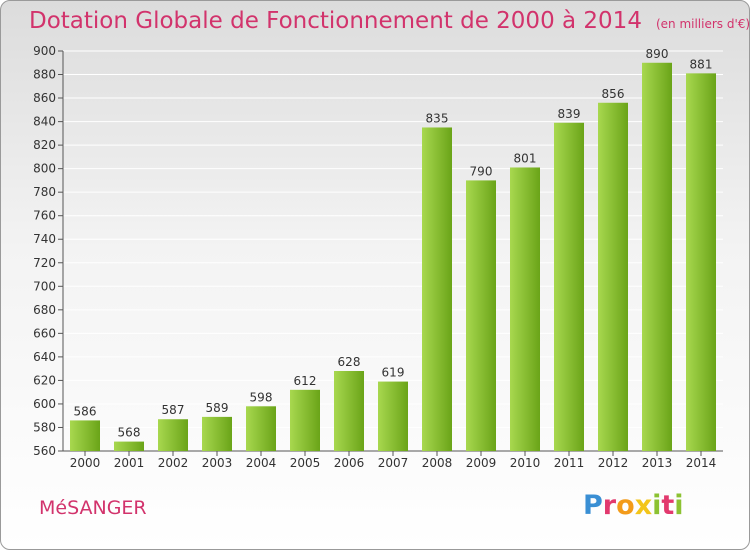  I want to click on bar-value-label: 801, so click(525, 158).